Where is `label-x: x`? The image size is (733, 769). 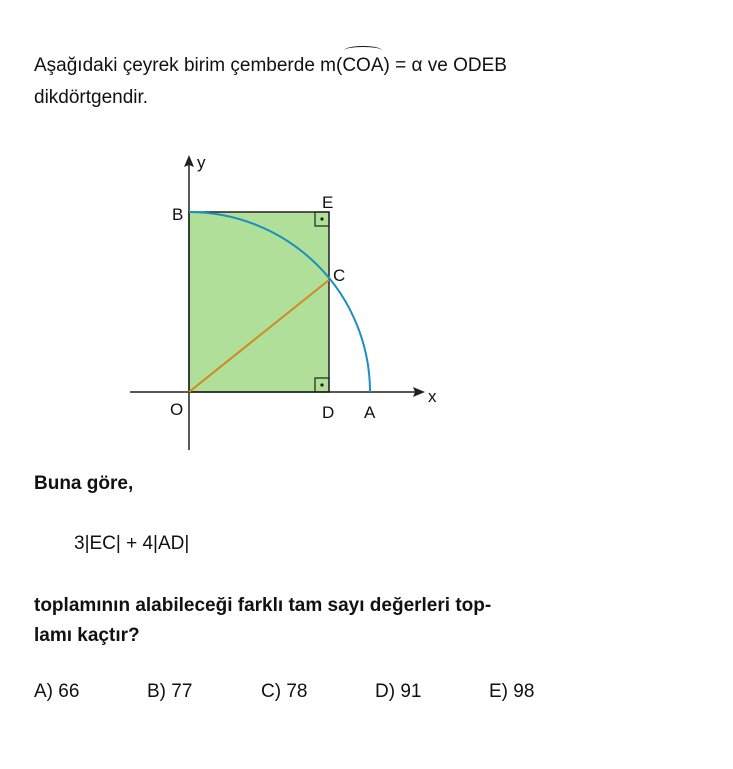
label-x: x is located at coordinates (432, 396).